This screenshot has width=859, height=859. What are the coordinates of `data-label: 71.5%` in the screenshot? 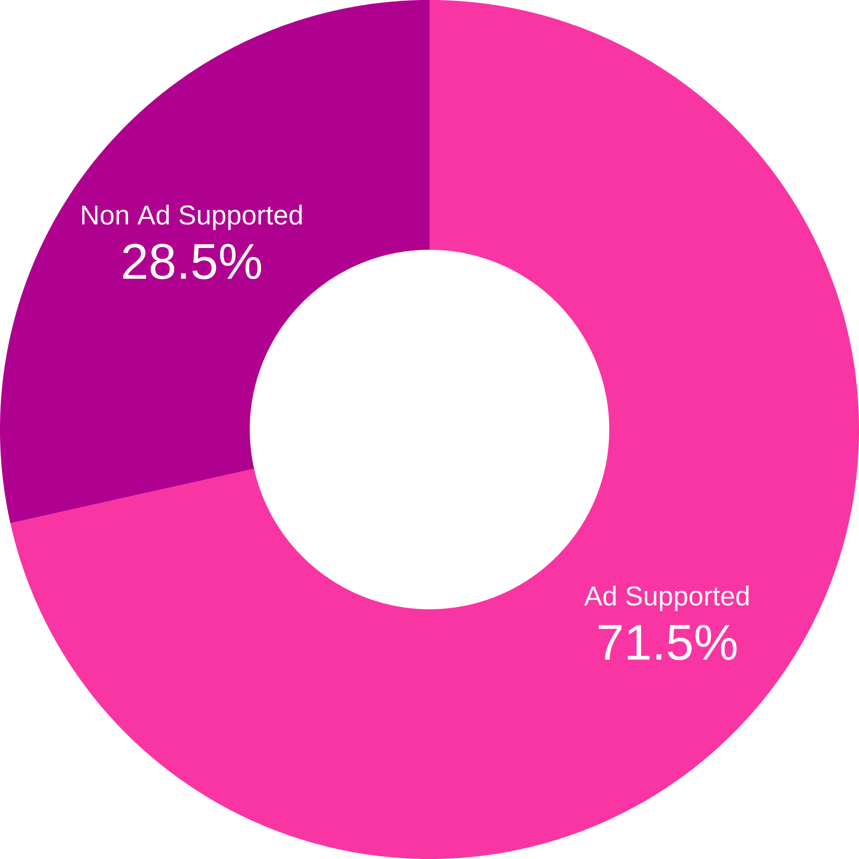 It's located at (667, 642).